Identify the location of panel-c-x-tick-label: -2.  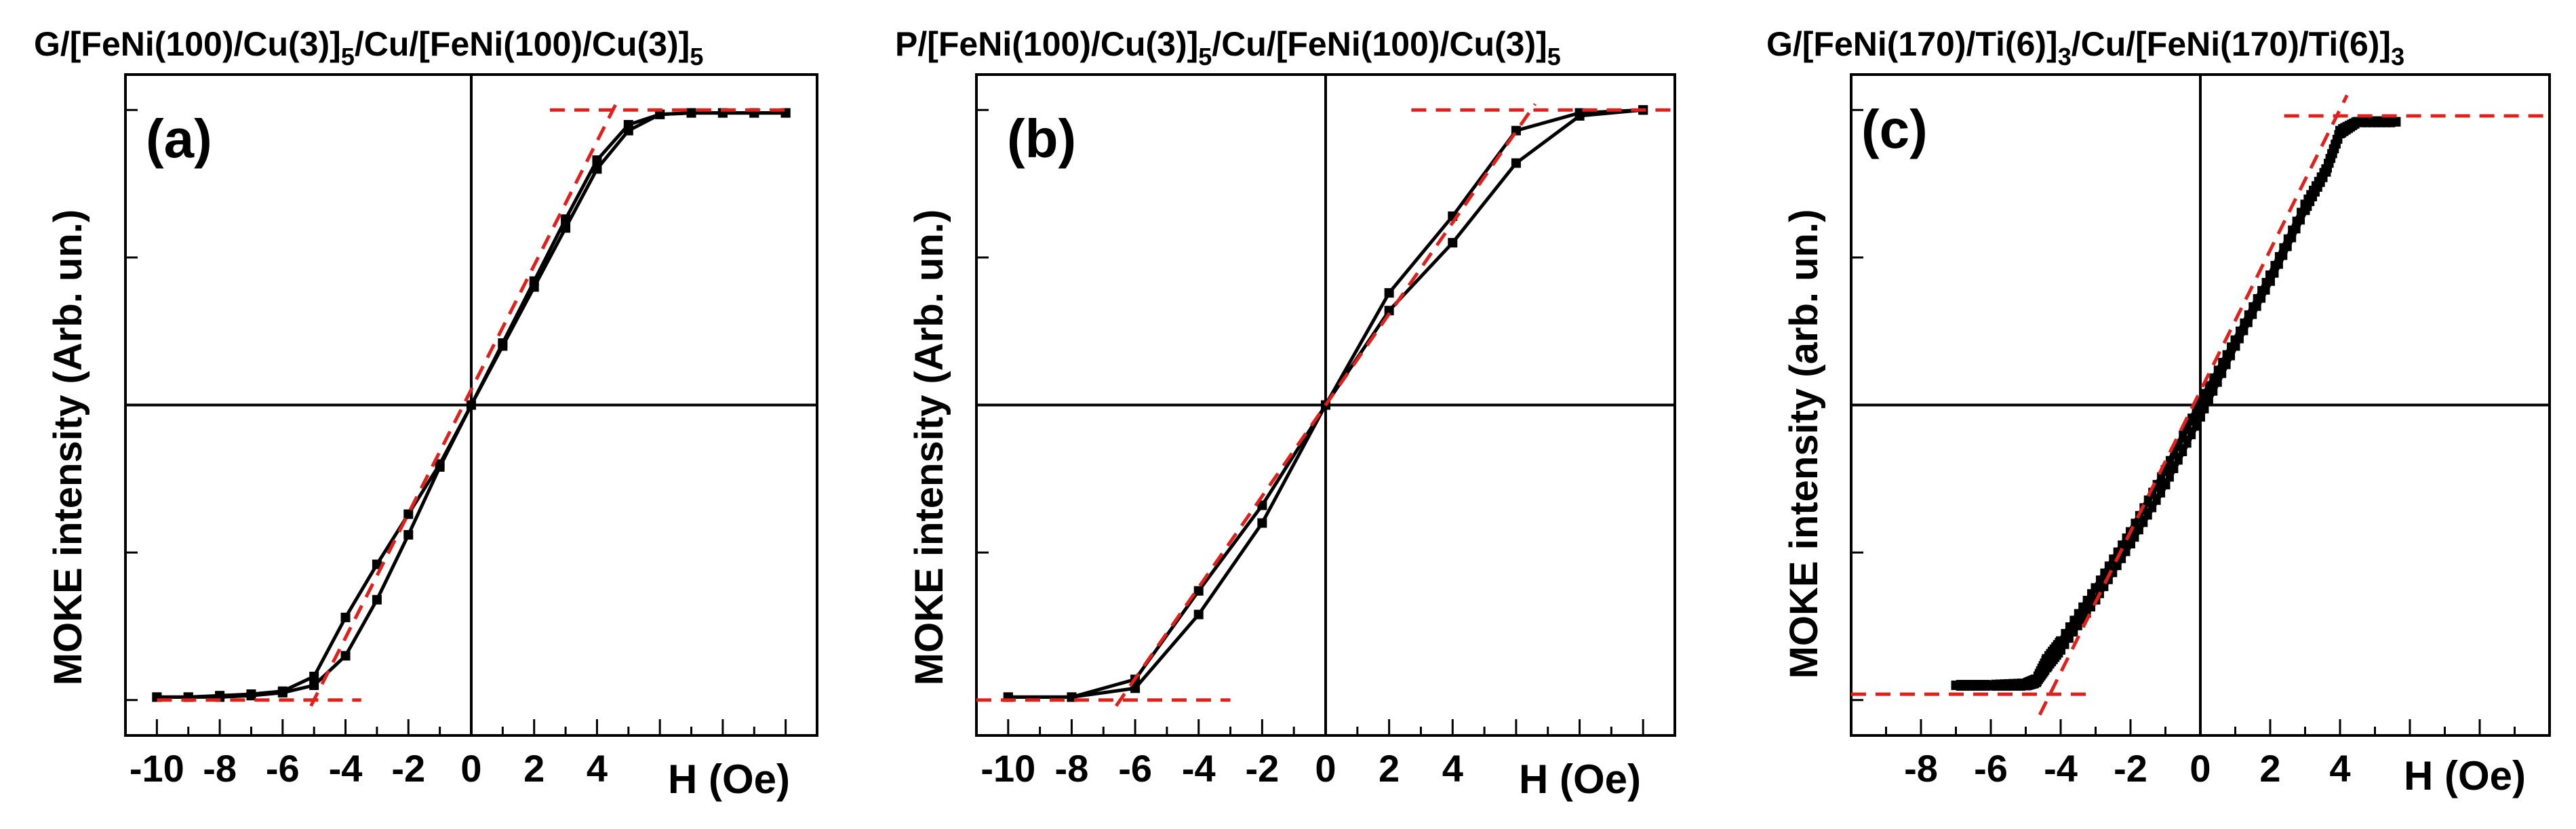
(2130, 768).